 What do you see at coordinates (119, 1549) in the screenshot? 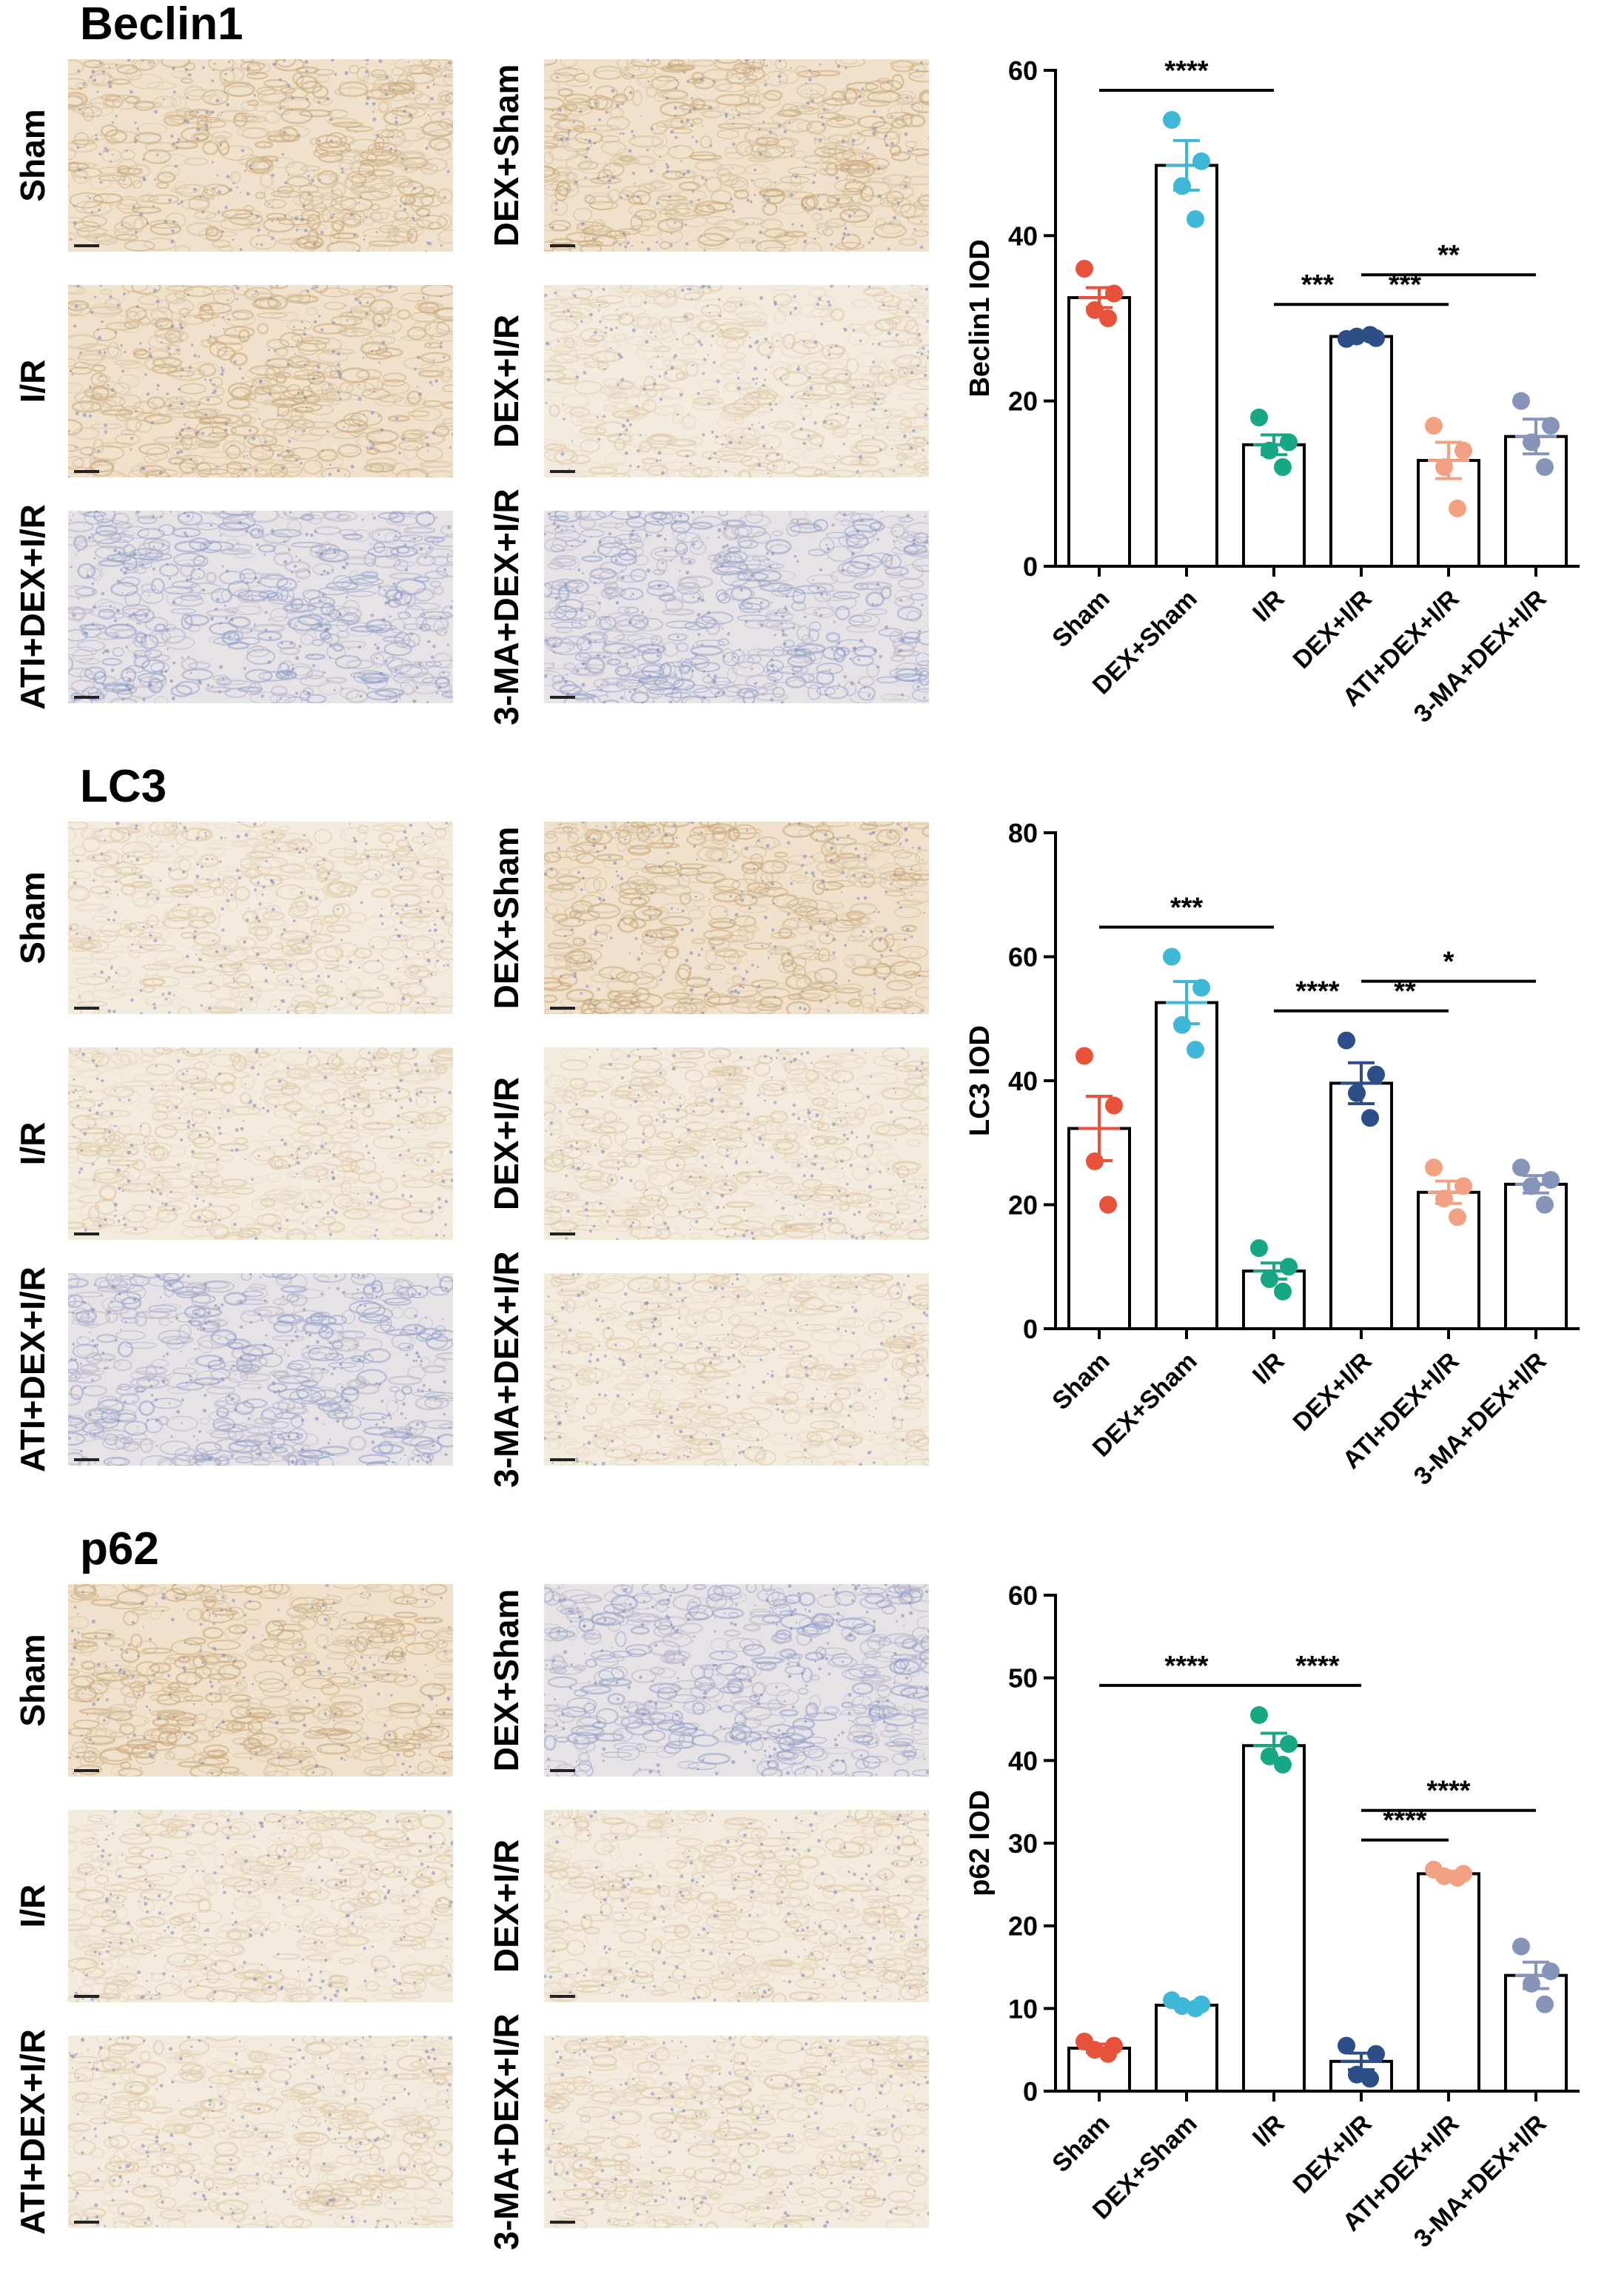
I see `panel-title: p62` at bounding box center [119, 1549].